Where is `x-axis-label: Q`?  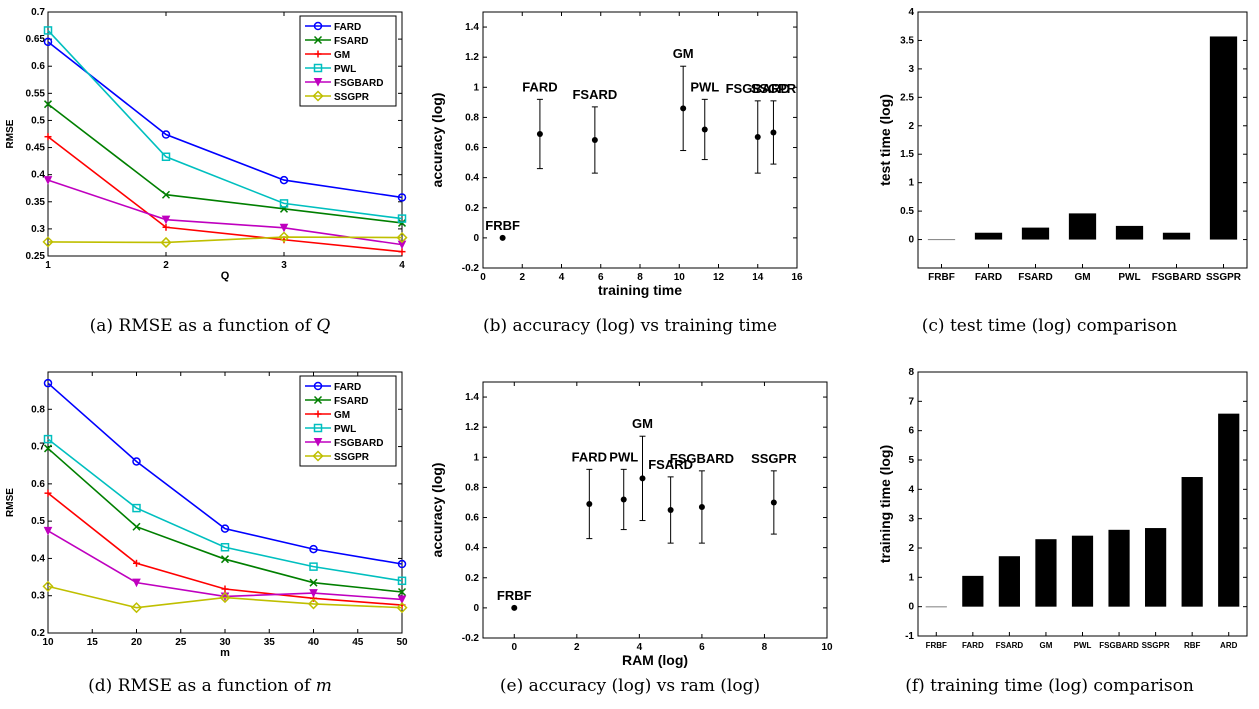 x-axis-label: Q is located at coordinates (225, 276).